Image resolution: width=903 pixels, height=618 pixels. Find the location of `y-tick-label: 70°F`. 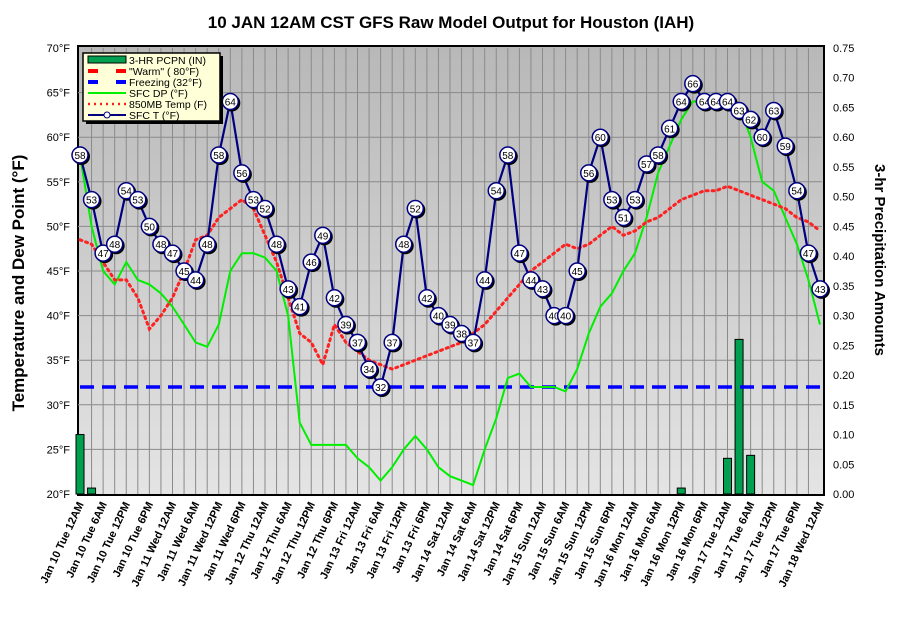

y-tick-label: 70°F is located at coordinates (59, 49).